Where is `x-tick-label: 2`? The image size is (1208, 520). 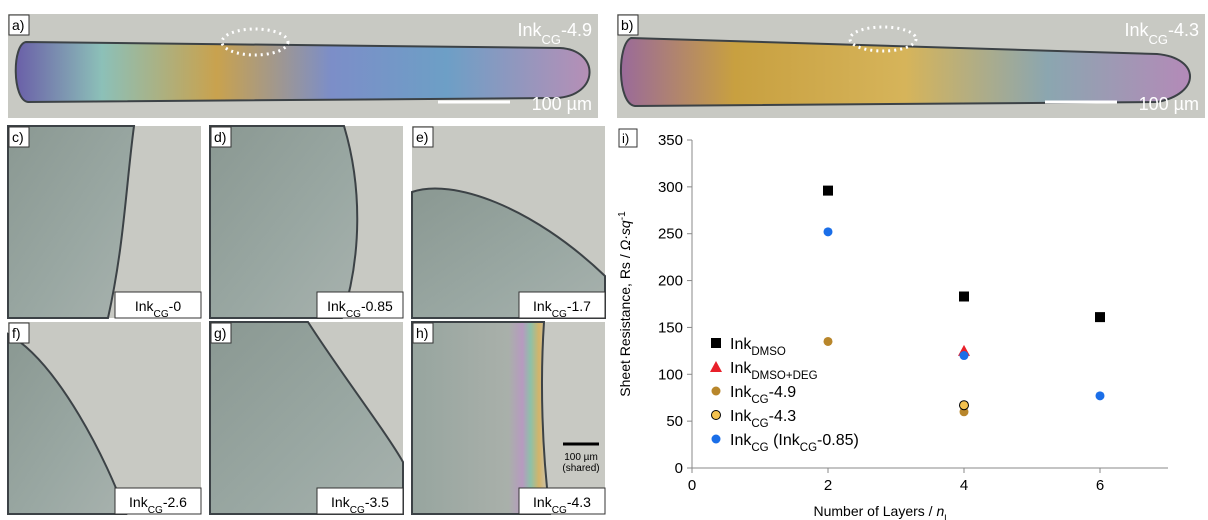 x-tick-label: 2 is located at coordinates (828, 485).